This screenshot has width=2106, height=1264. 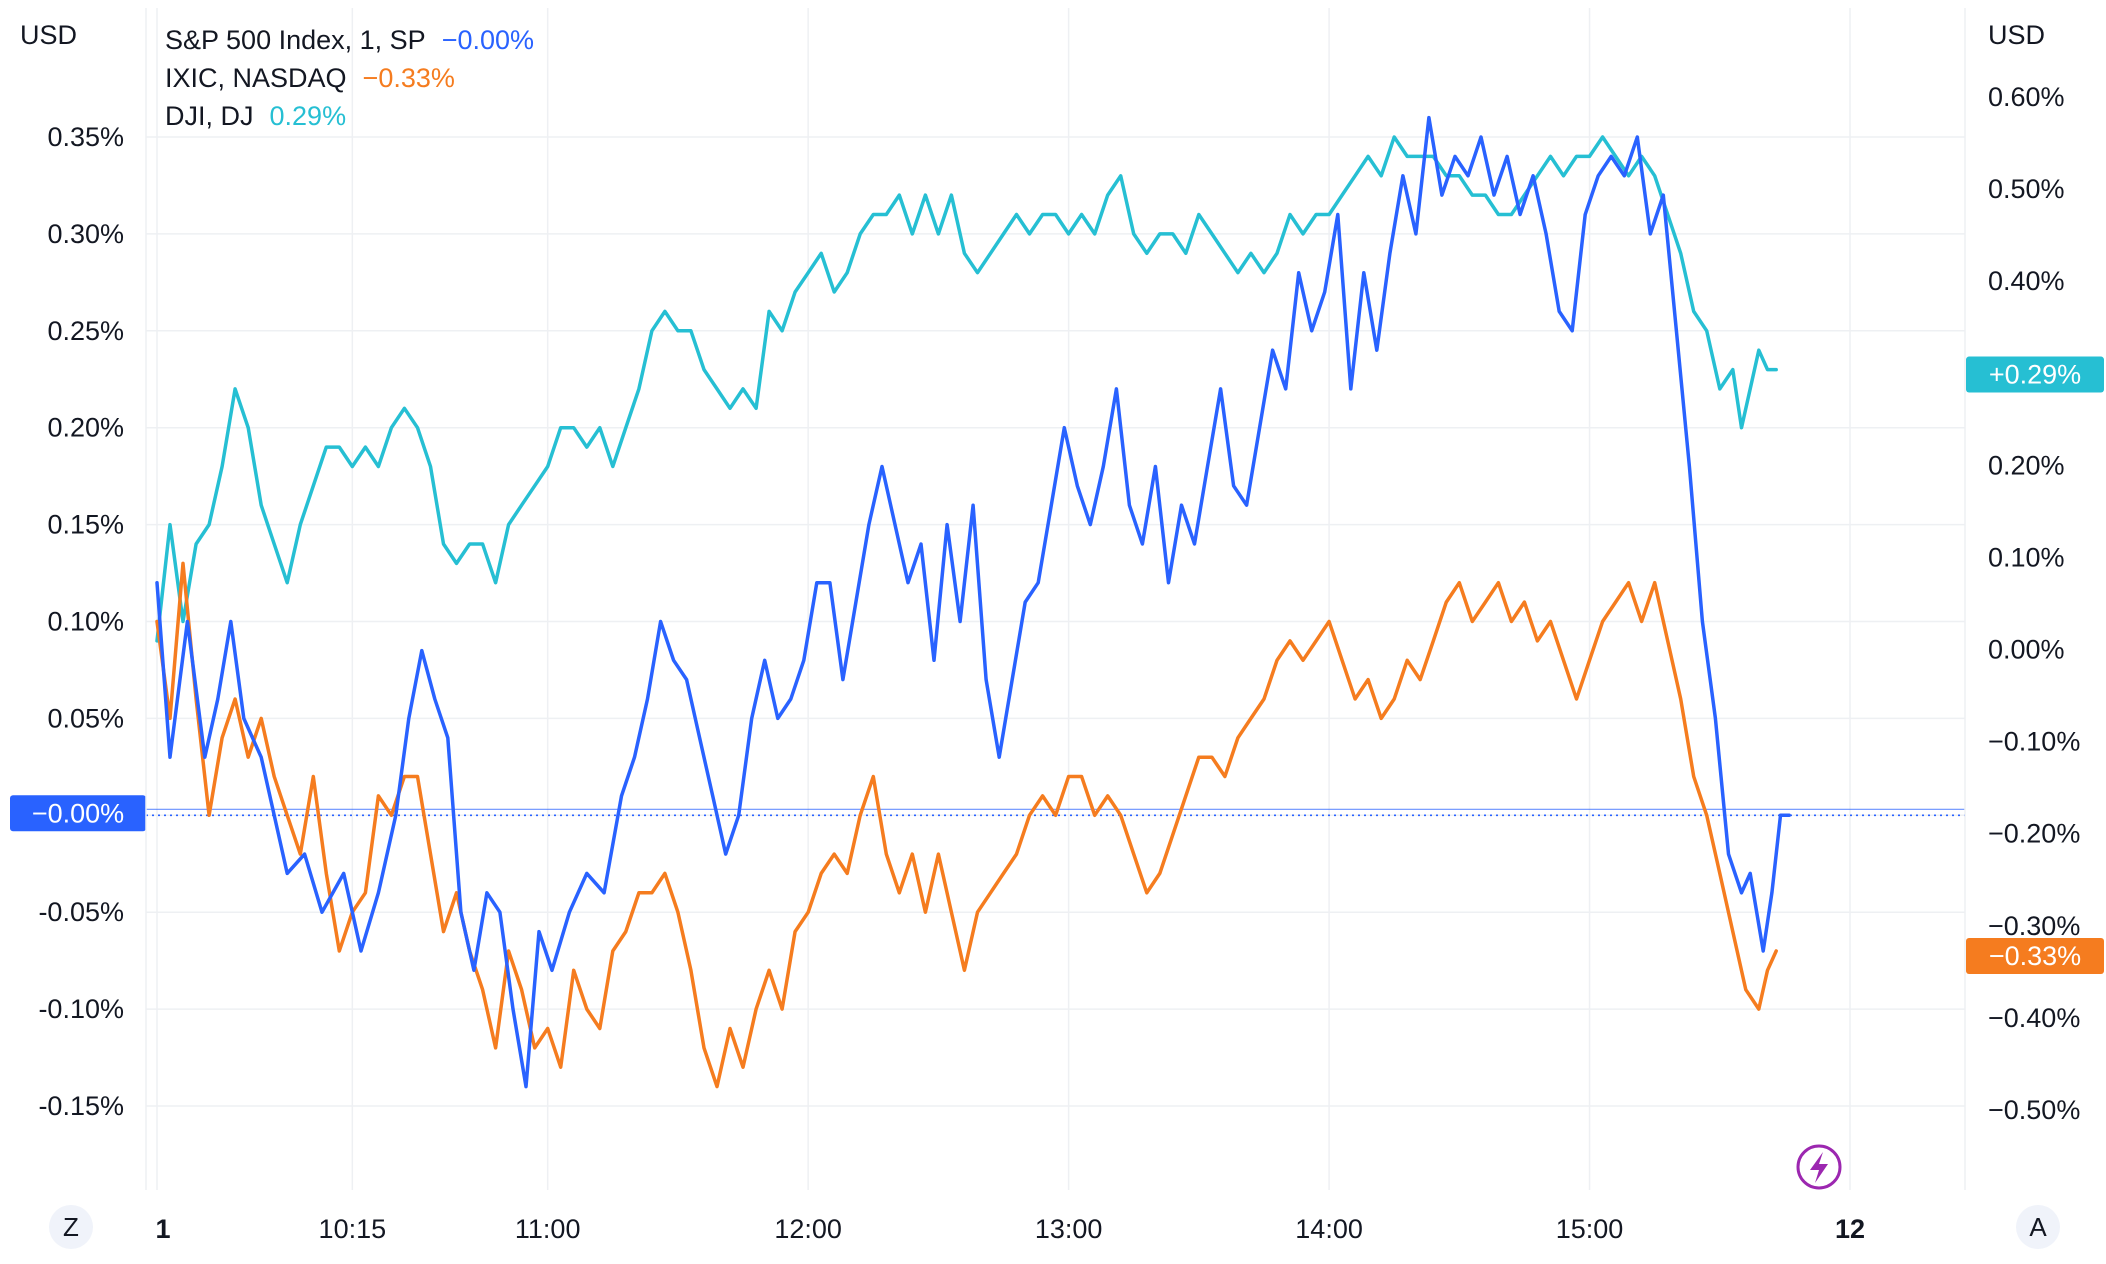 I want to click on left-tick-label: 0.10%, so click(x=85, y=622).